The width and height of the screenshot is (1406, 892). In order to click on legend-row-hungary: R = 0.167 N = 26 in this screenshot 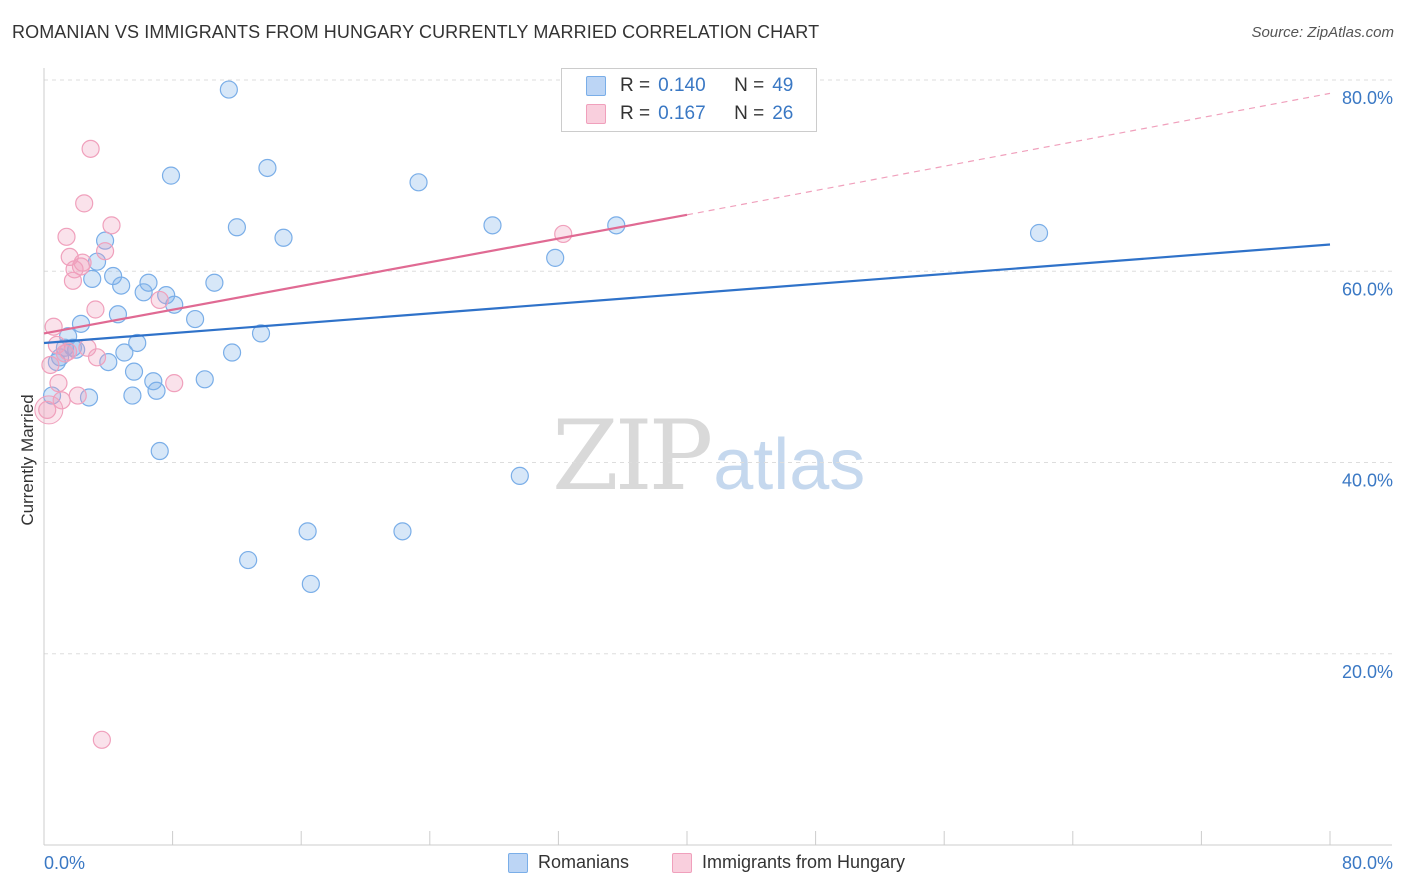, I will do `click(689, 114)`.